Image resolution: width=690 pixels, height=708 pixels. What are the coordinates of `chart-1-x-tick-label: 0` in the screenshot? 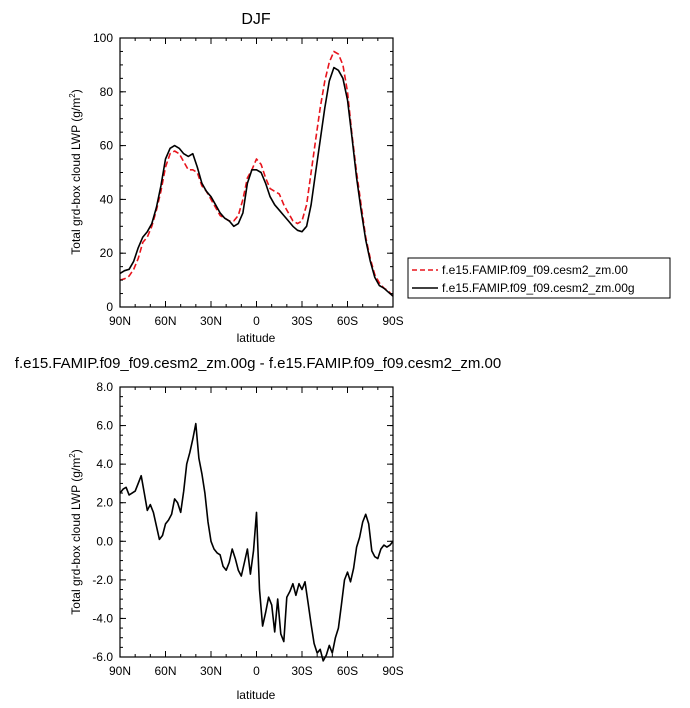 It's located at (256, 671).